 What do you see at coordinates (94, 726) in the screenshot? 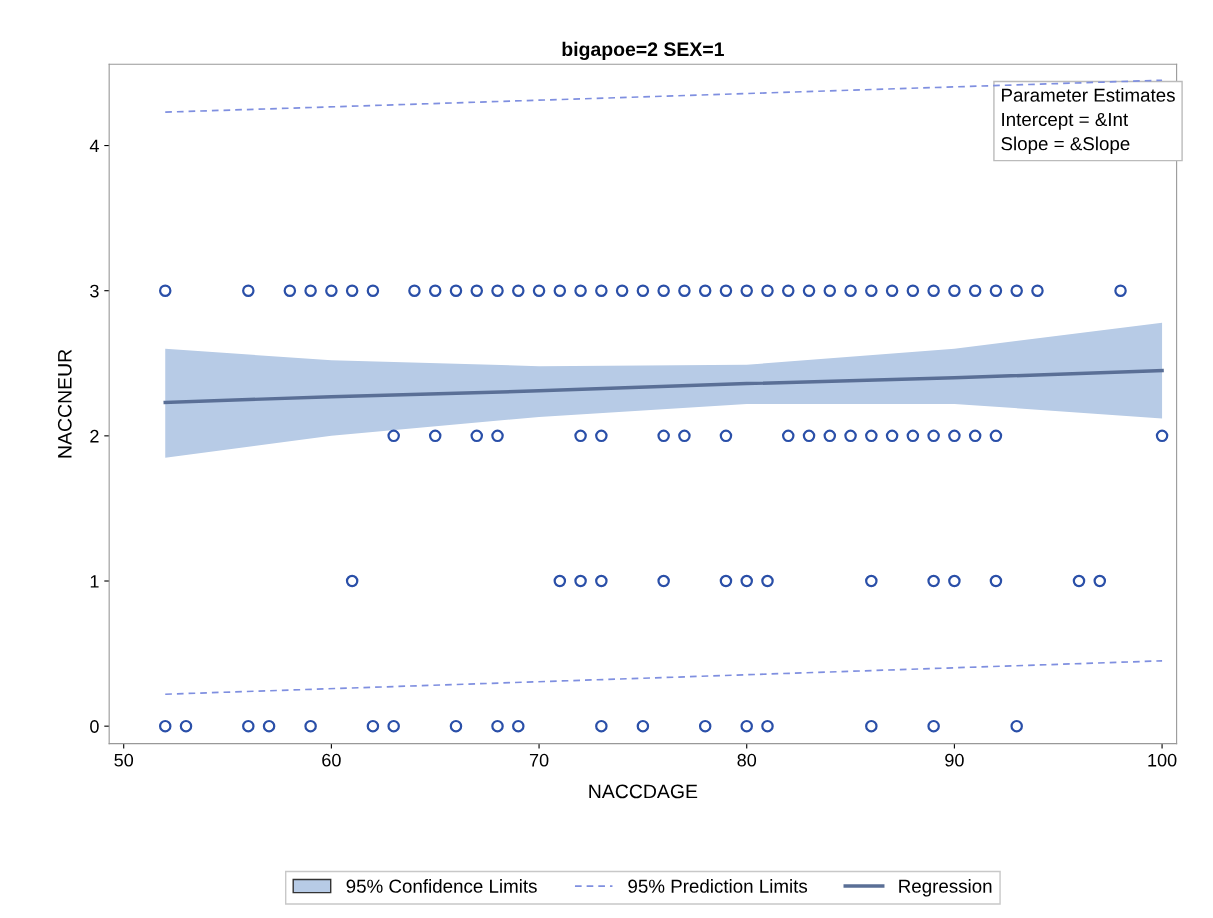
I see `y-tick-label: 0` at bounding box center [94, 726].